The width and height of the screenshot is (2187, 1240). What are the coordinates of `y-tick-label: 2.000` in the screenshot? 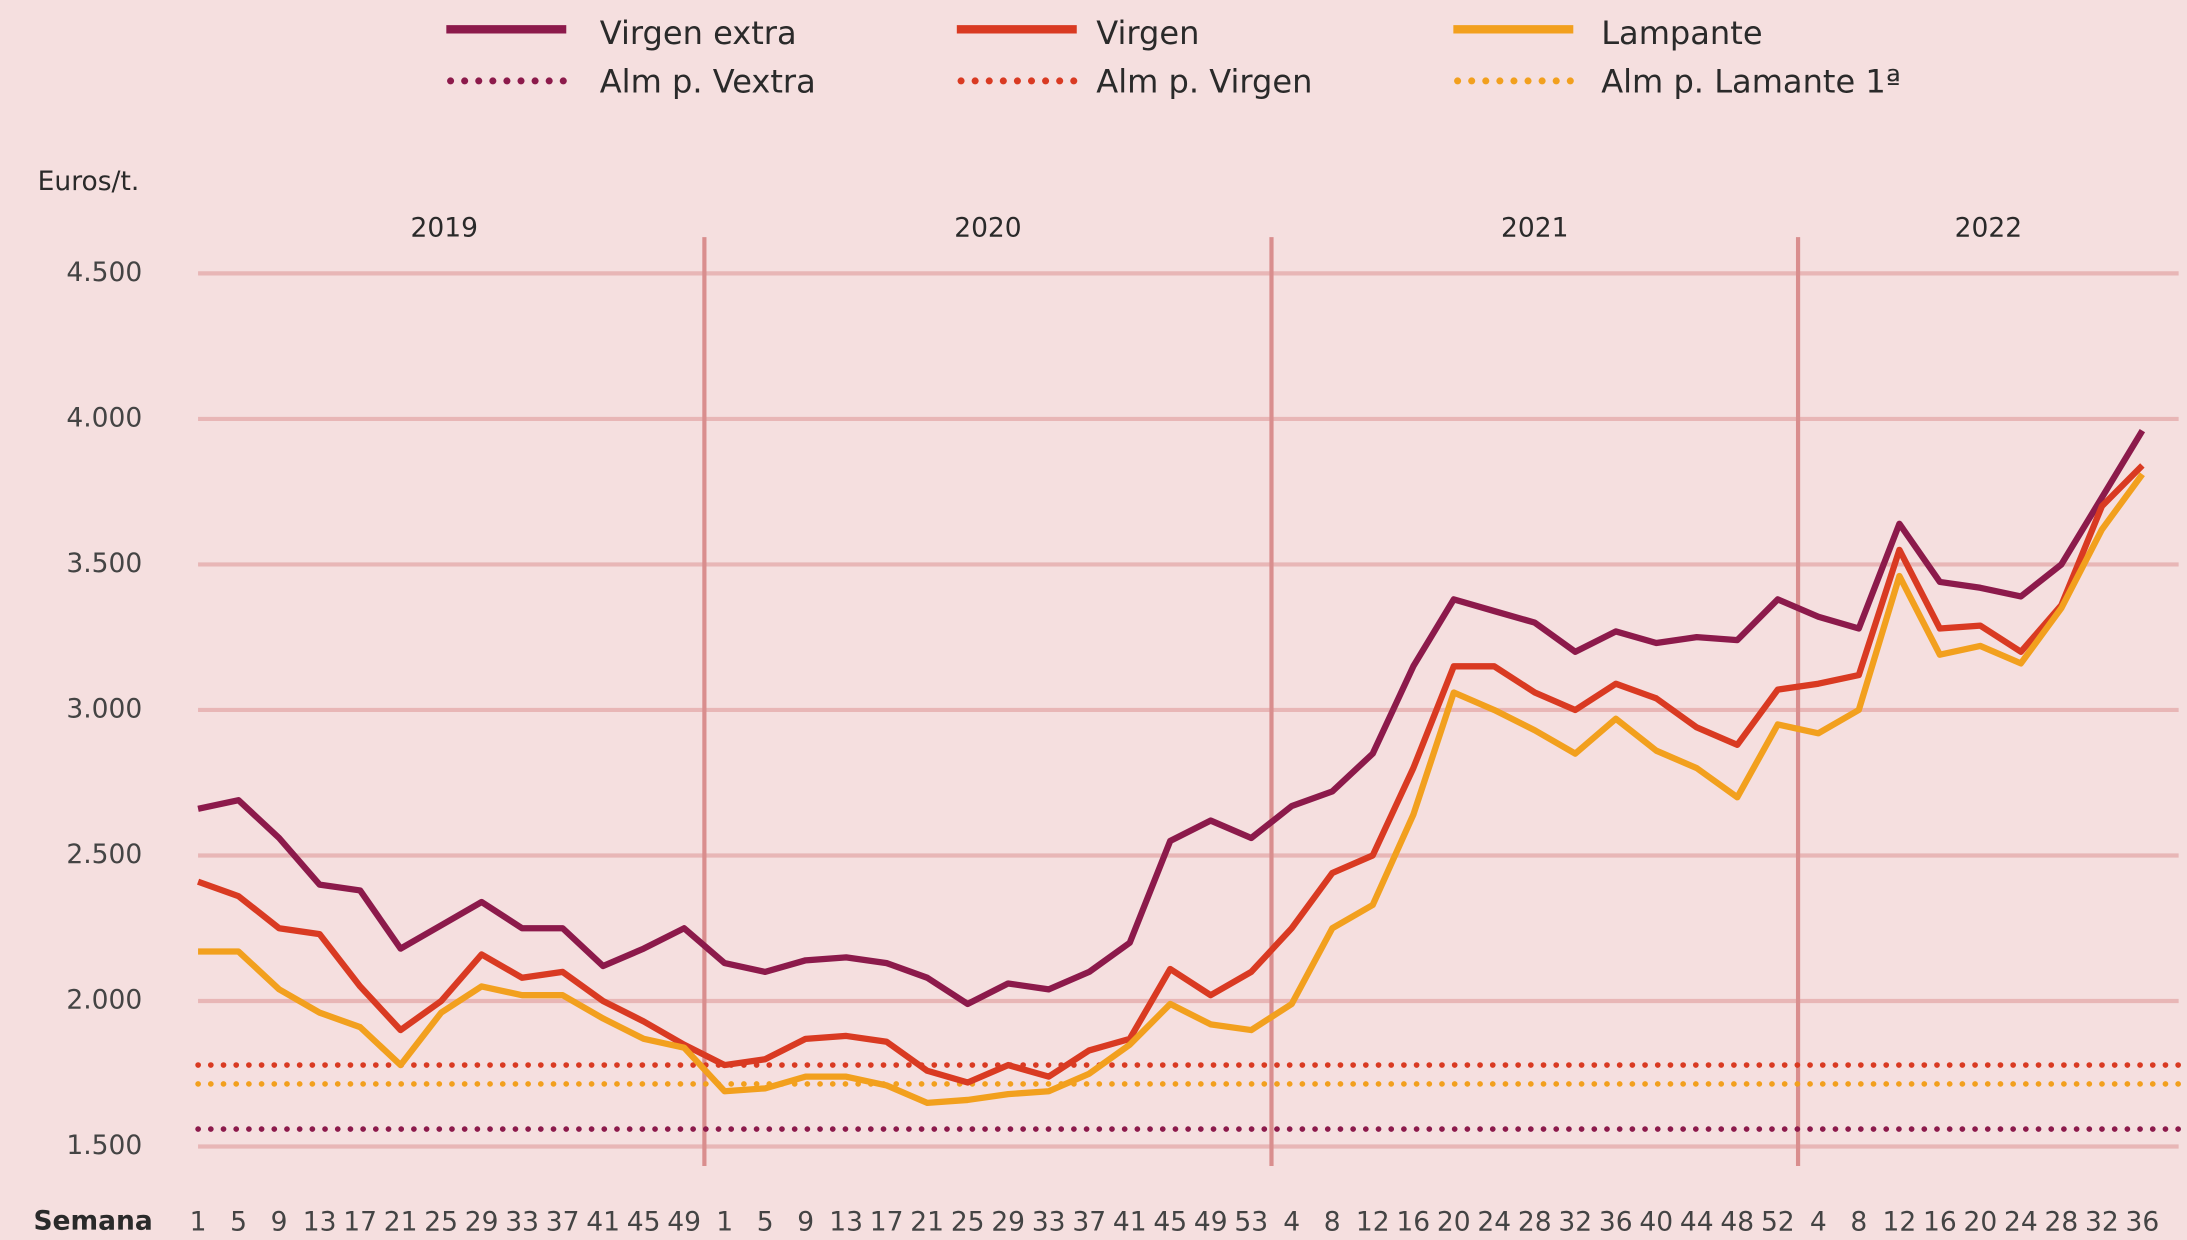 It's located at (104, 1000).